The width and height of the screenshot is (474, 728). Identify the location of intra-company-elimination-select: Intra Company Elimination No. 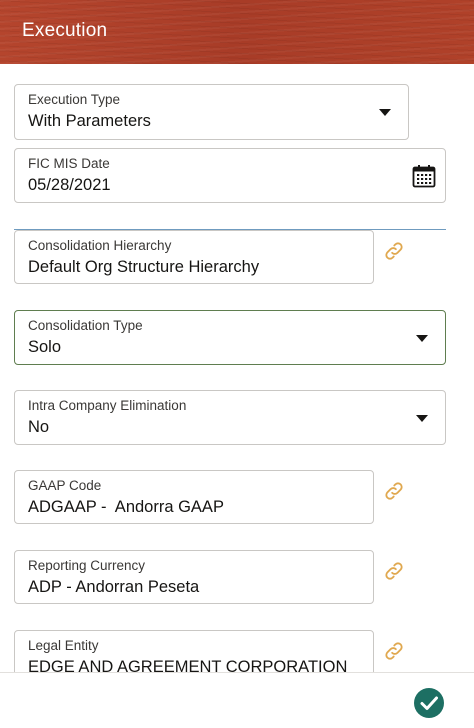
(230, 417).